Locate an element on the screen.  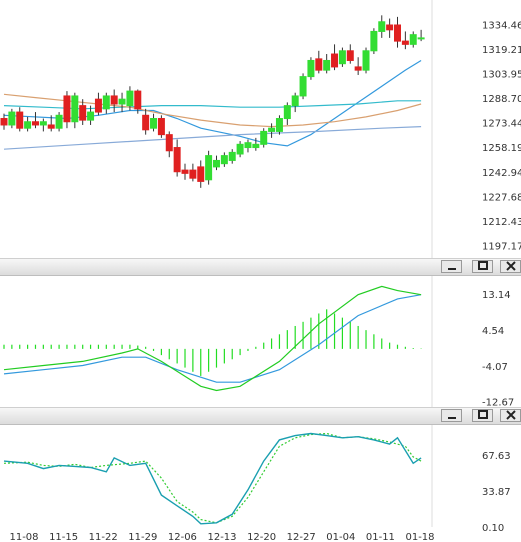
macd-restore-button is located at coordinates (482, 266).